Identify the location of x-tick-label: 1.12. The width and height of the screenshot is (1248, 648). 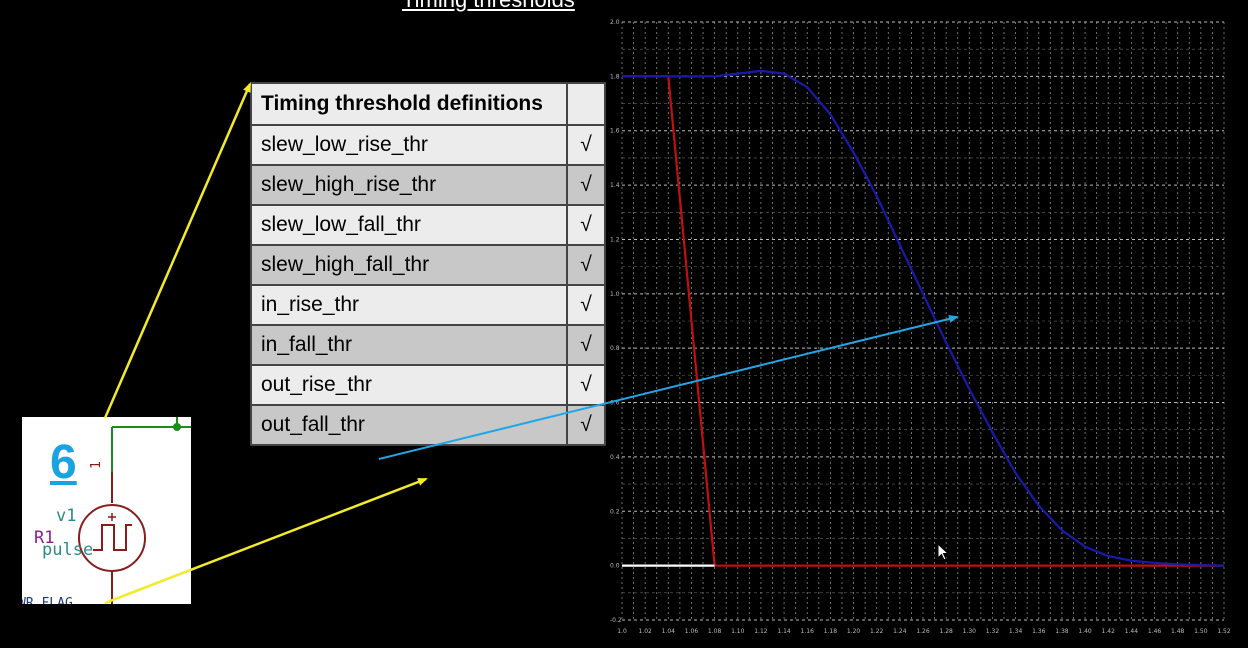
(761, 631).